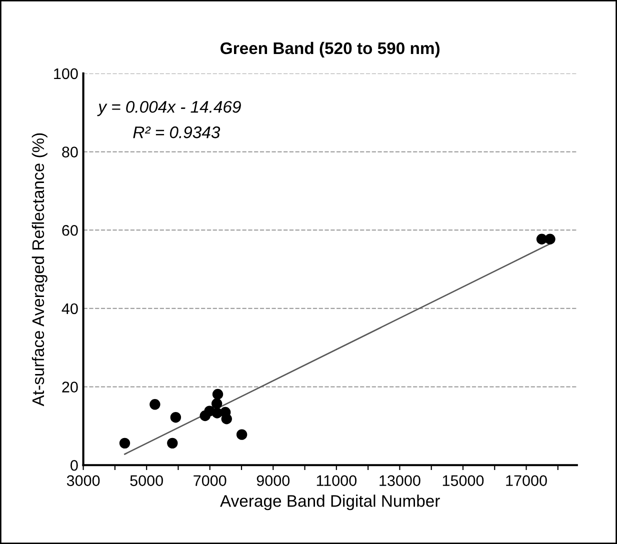 This screenshot has width=617, height=544. What do you see at coordinates (176, 132) in the screenshot?
I see `annotation: R² = 0.9343` at bounding box center [176, 132].